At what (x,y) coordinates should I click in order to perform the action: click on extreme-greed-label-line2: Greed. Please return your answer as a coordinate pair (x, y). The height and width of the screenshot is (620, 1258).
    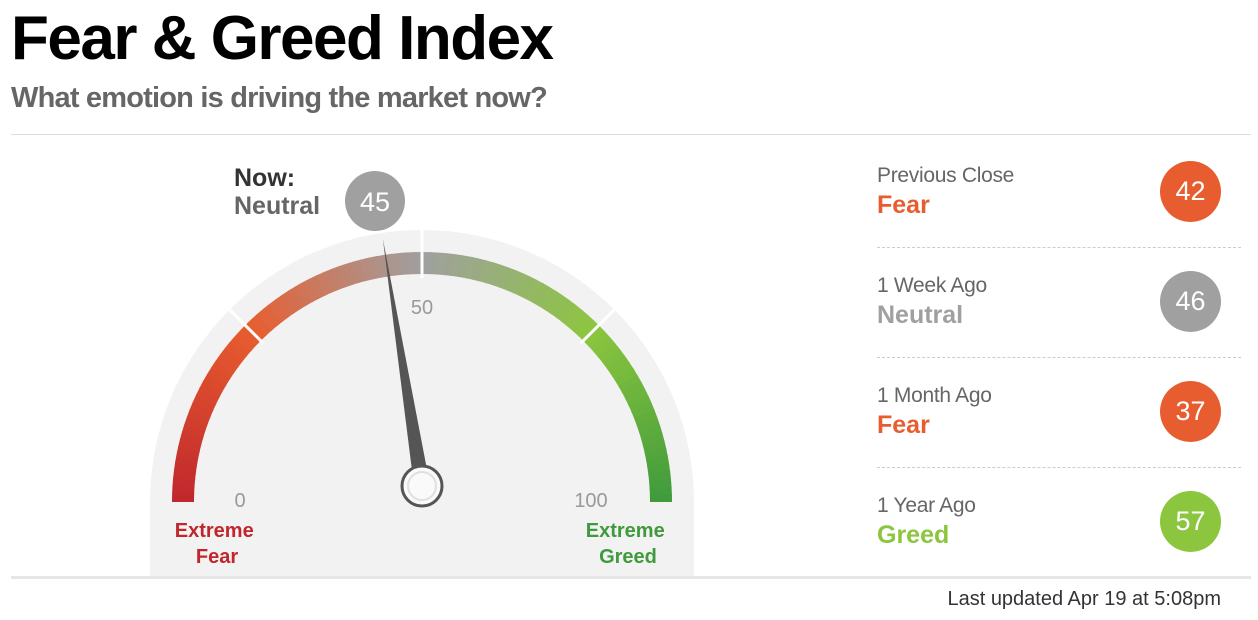
    Looking at the image, I should click on (628, 557).